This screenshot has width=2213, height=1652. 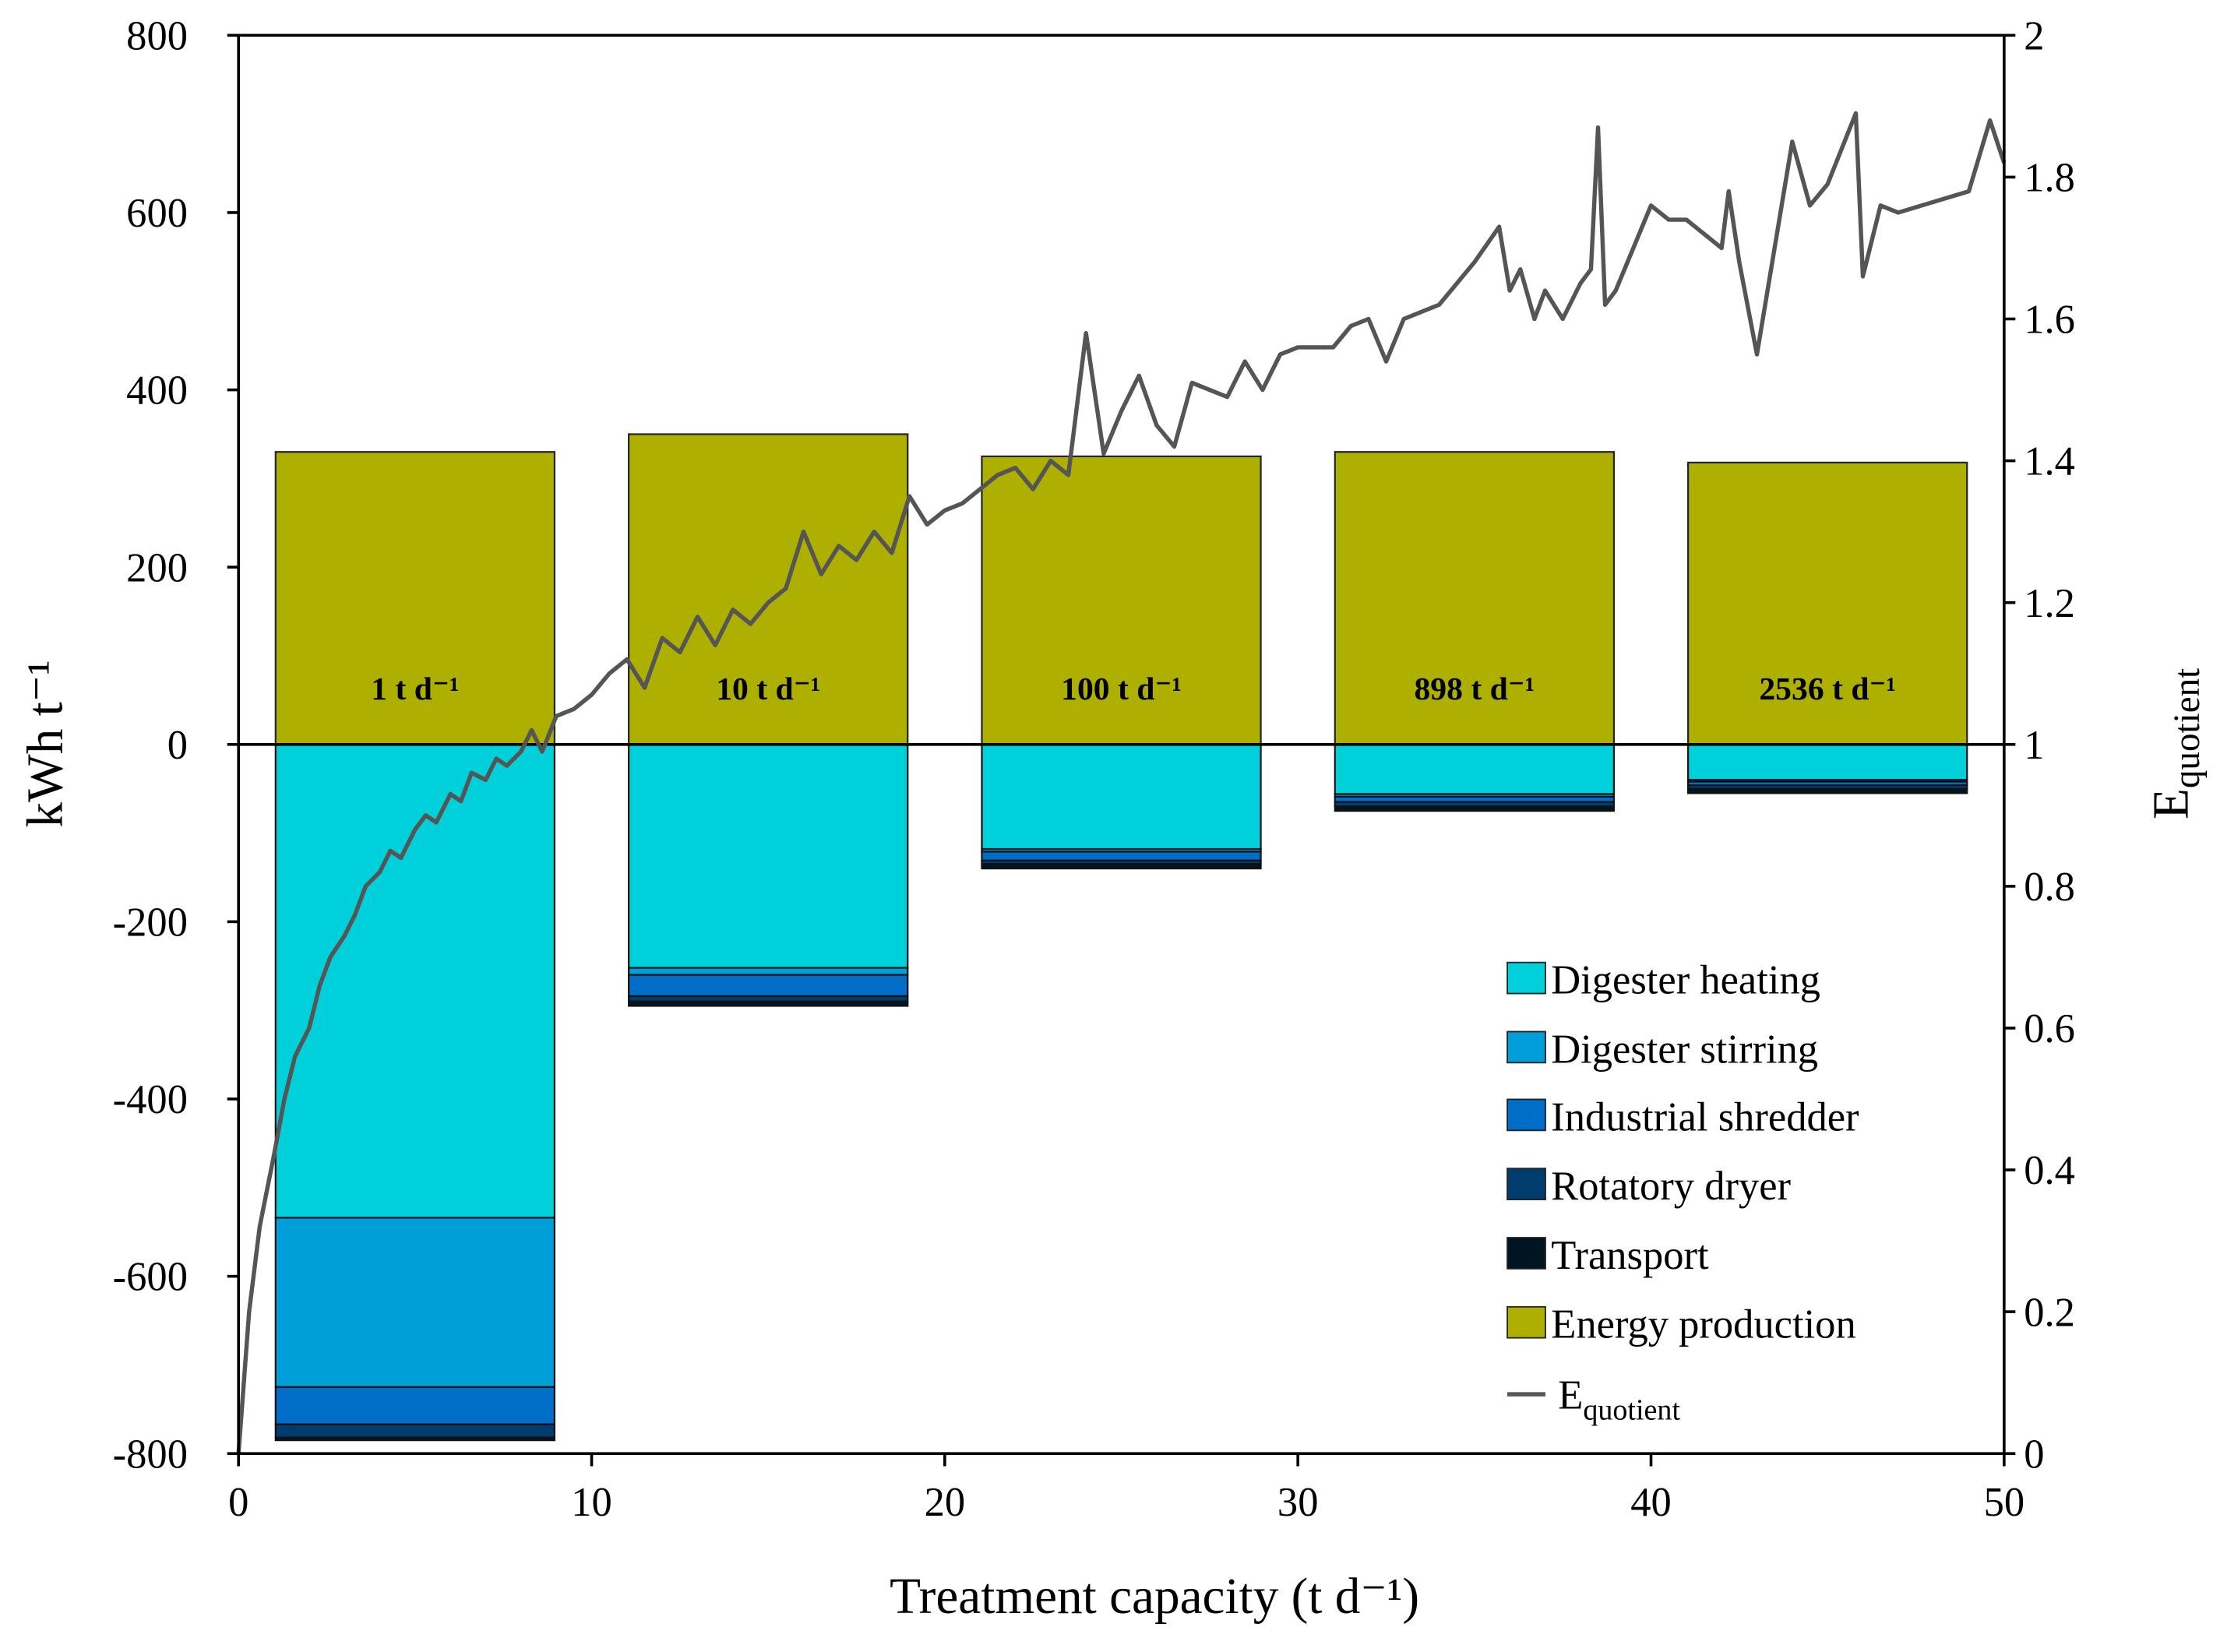 What do you see at coordinates (2049, 1028) in the screenshot?
I see `y2-tick-label: 0.6` at bounding box center [2049, 1028].